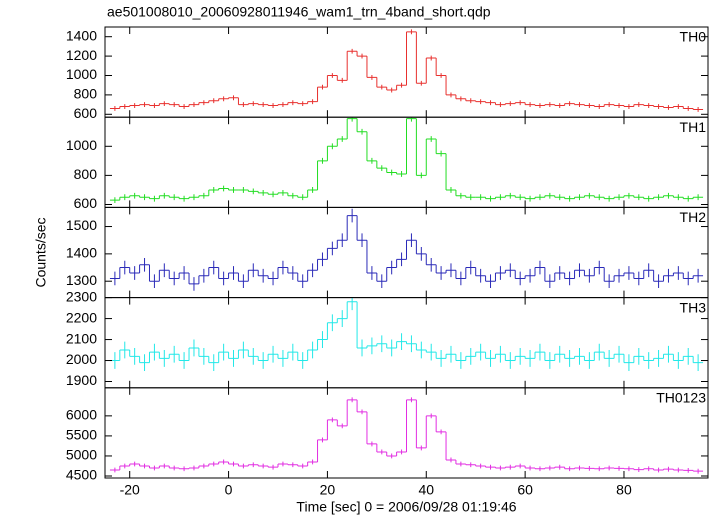 This screenshot has height=516, width=717. I want to click on y-tick-label: 1500, so click(81, 225).